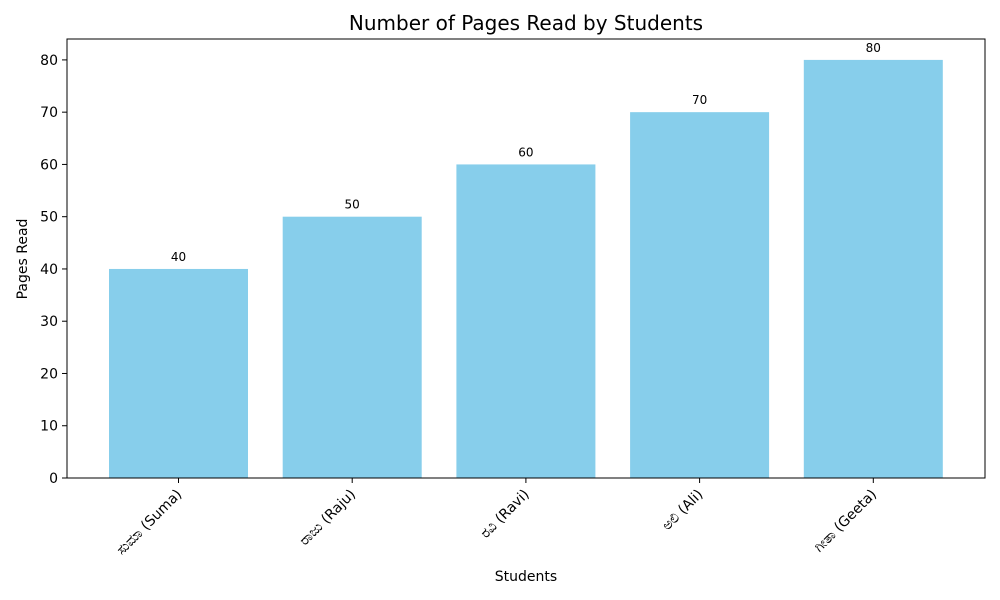 The image size is (1000, 600). Describe the element at coordinates (328, 518) in the screenshot. I see `x-tick-label: ರಾಜು (Raju)` at that location.